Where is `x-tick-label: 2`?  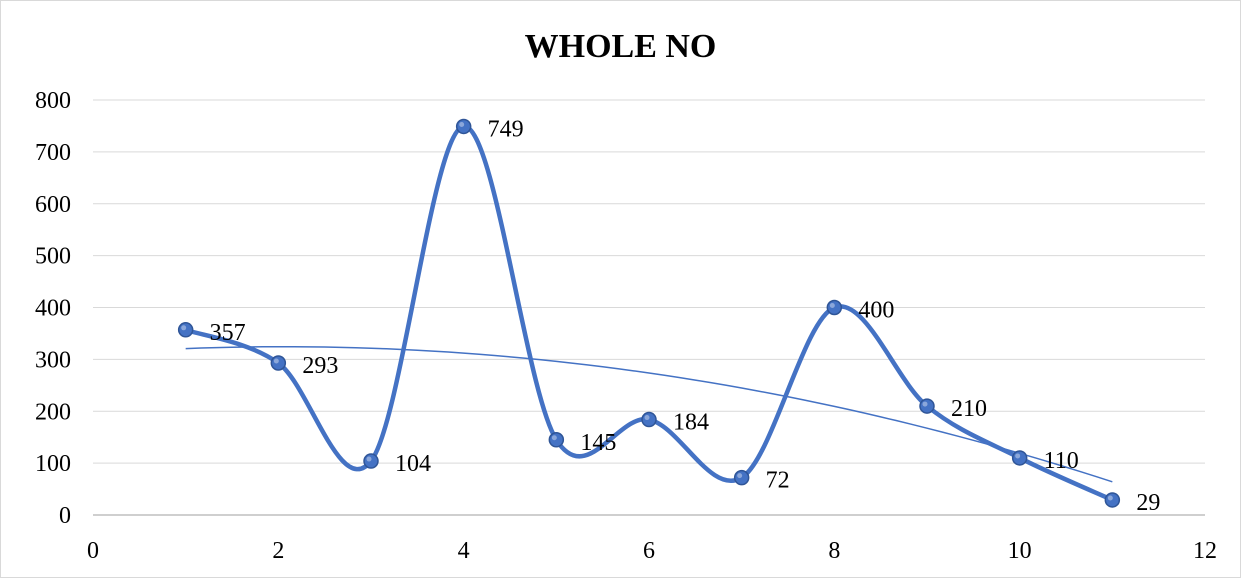
x-tick-label: 2 is located at coordinates (278, 551).